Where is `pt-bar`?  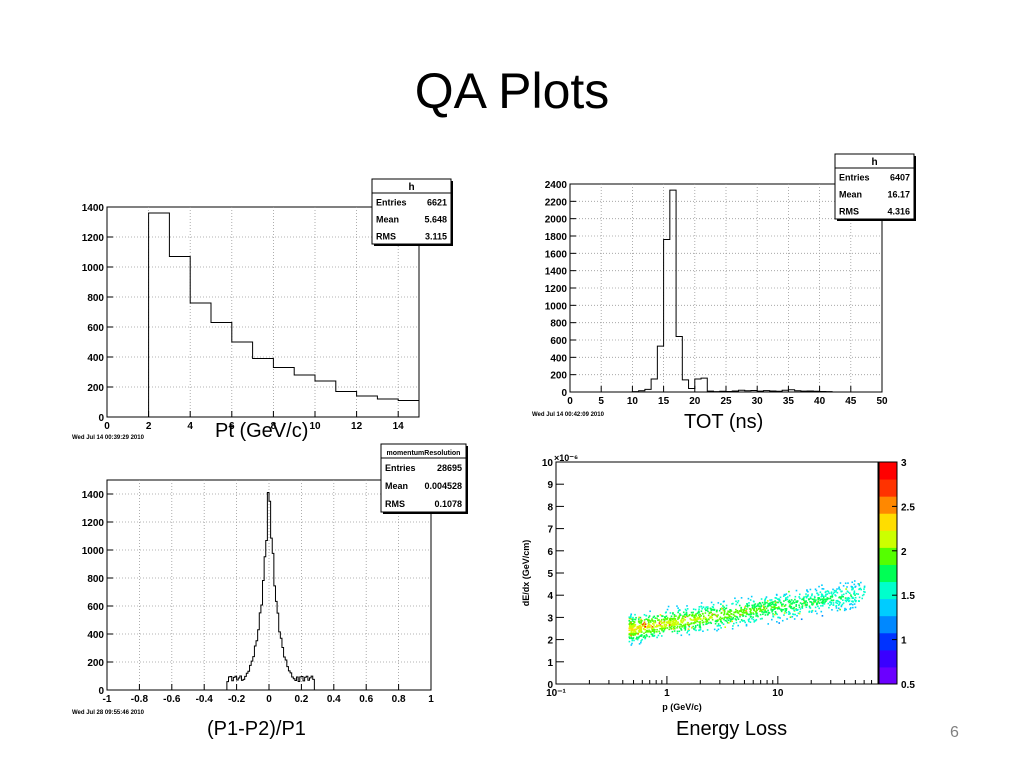 pt-bar is located at coordinates (159, 315).